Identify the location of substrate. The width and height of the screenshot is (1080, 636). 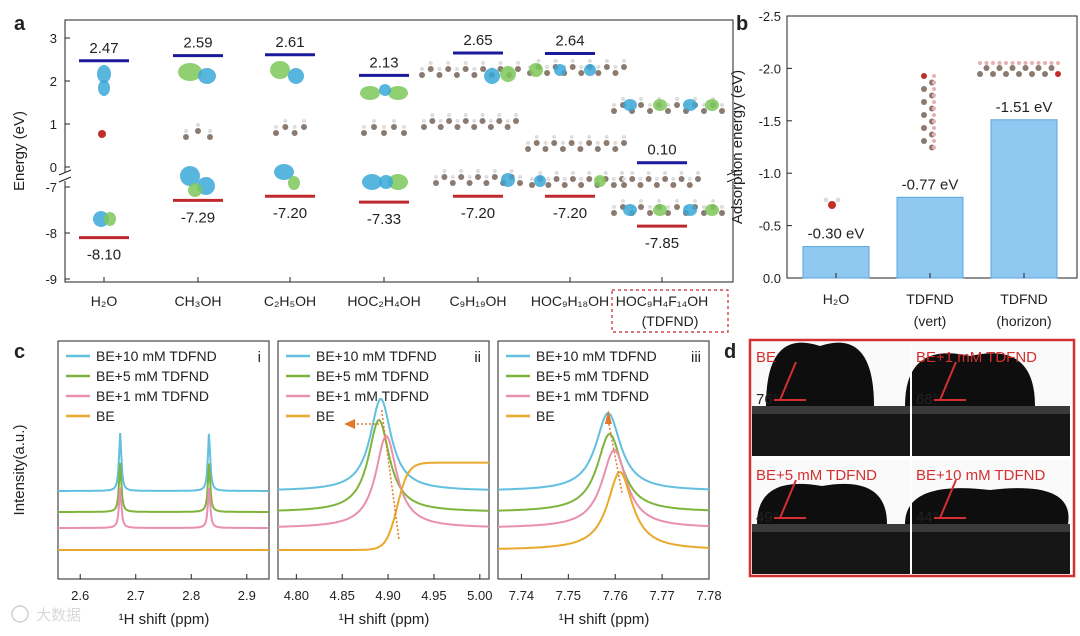
(991, 549).